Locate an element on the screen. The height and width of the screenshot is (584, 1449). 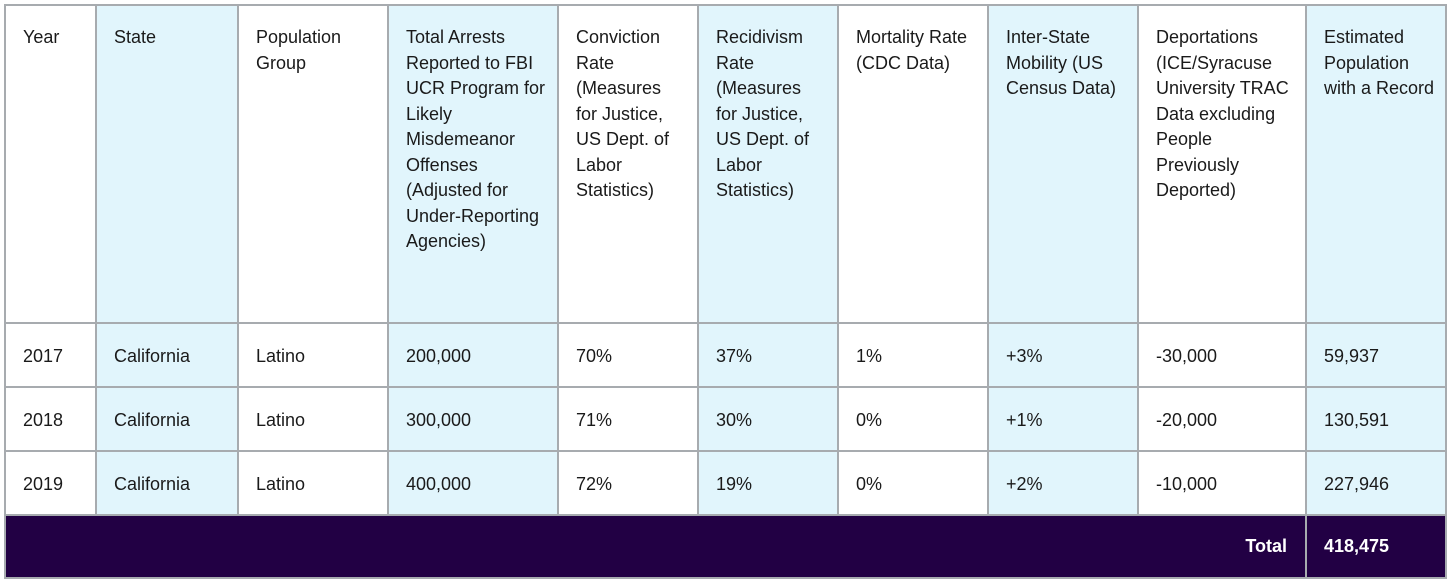
cell-recidivism-rate: 37% is located at coordinates (768, 355).